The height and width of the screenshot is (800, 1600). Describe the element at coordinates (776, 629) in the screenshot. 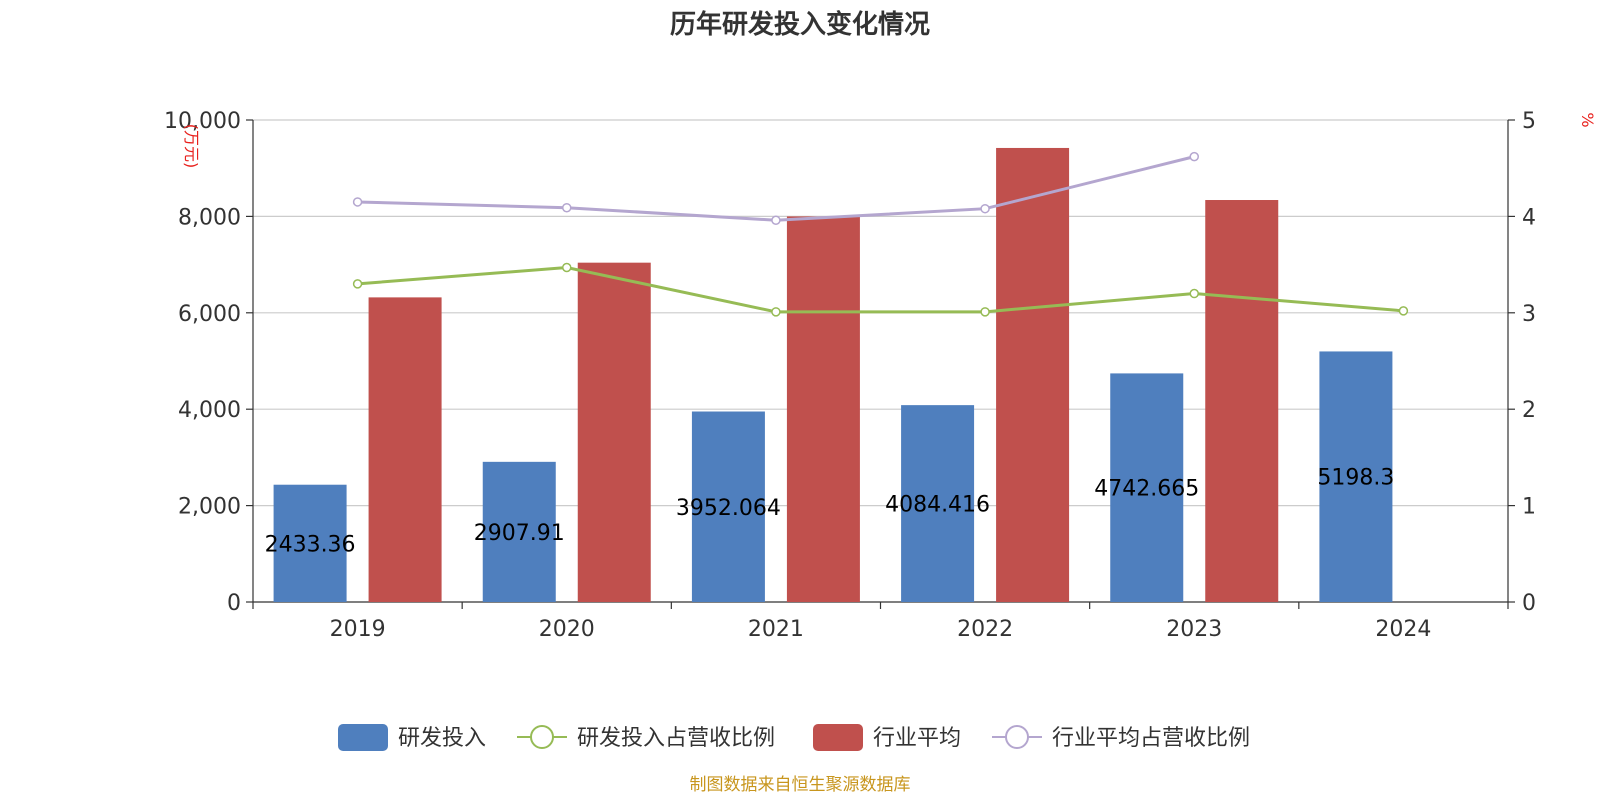

I see `x-axis-tick-label: 2021` at that location.